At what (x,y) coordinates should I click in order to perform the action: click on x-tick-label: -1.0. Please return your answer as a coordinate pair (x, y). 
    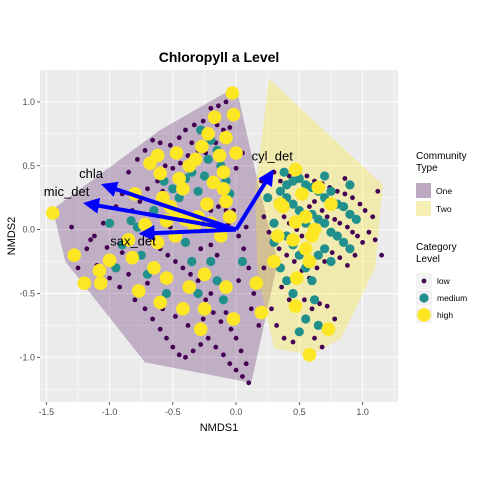
    Looking at the image, I should click on (110, 412).